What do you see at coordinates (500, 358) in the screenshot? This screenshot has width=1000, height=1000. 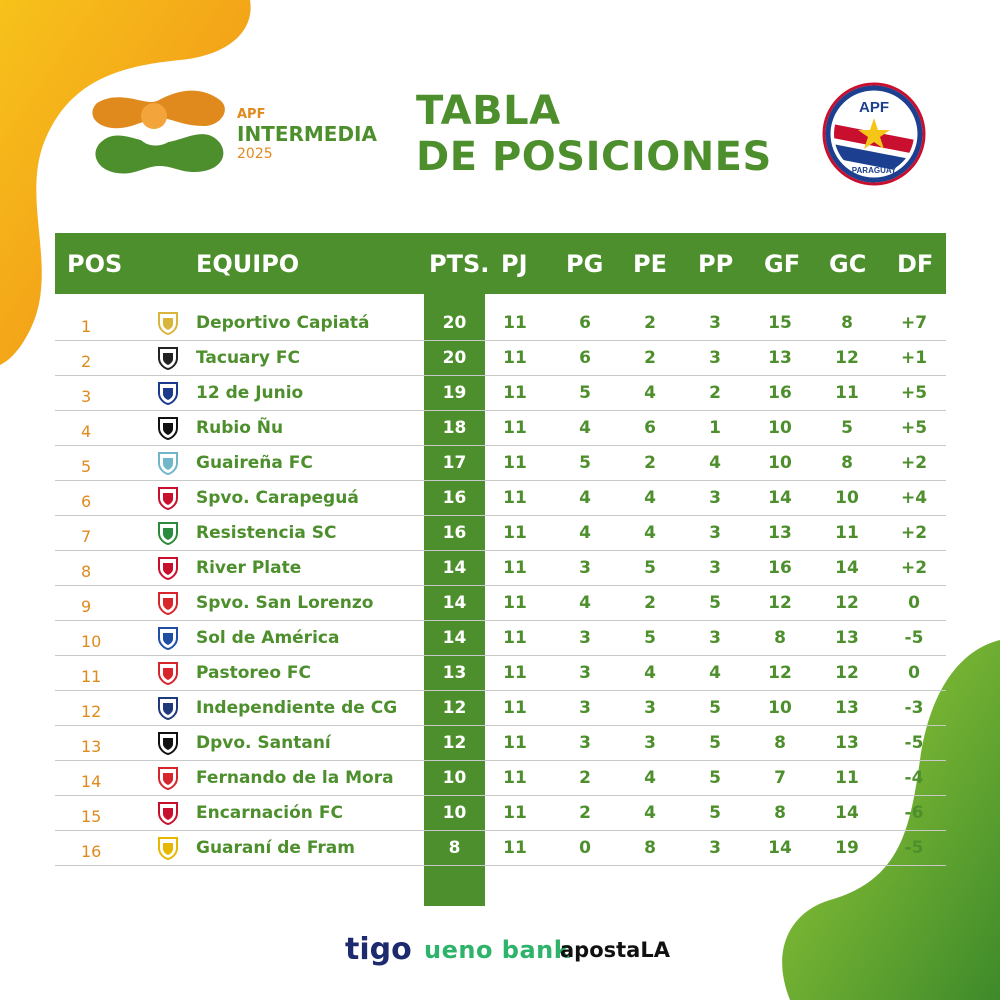 I see `table-row: 2 Tacuary FC 20 11 6 2 3 13 12 +1` at bounding box center [500, 358].